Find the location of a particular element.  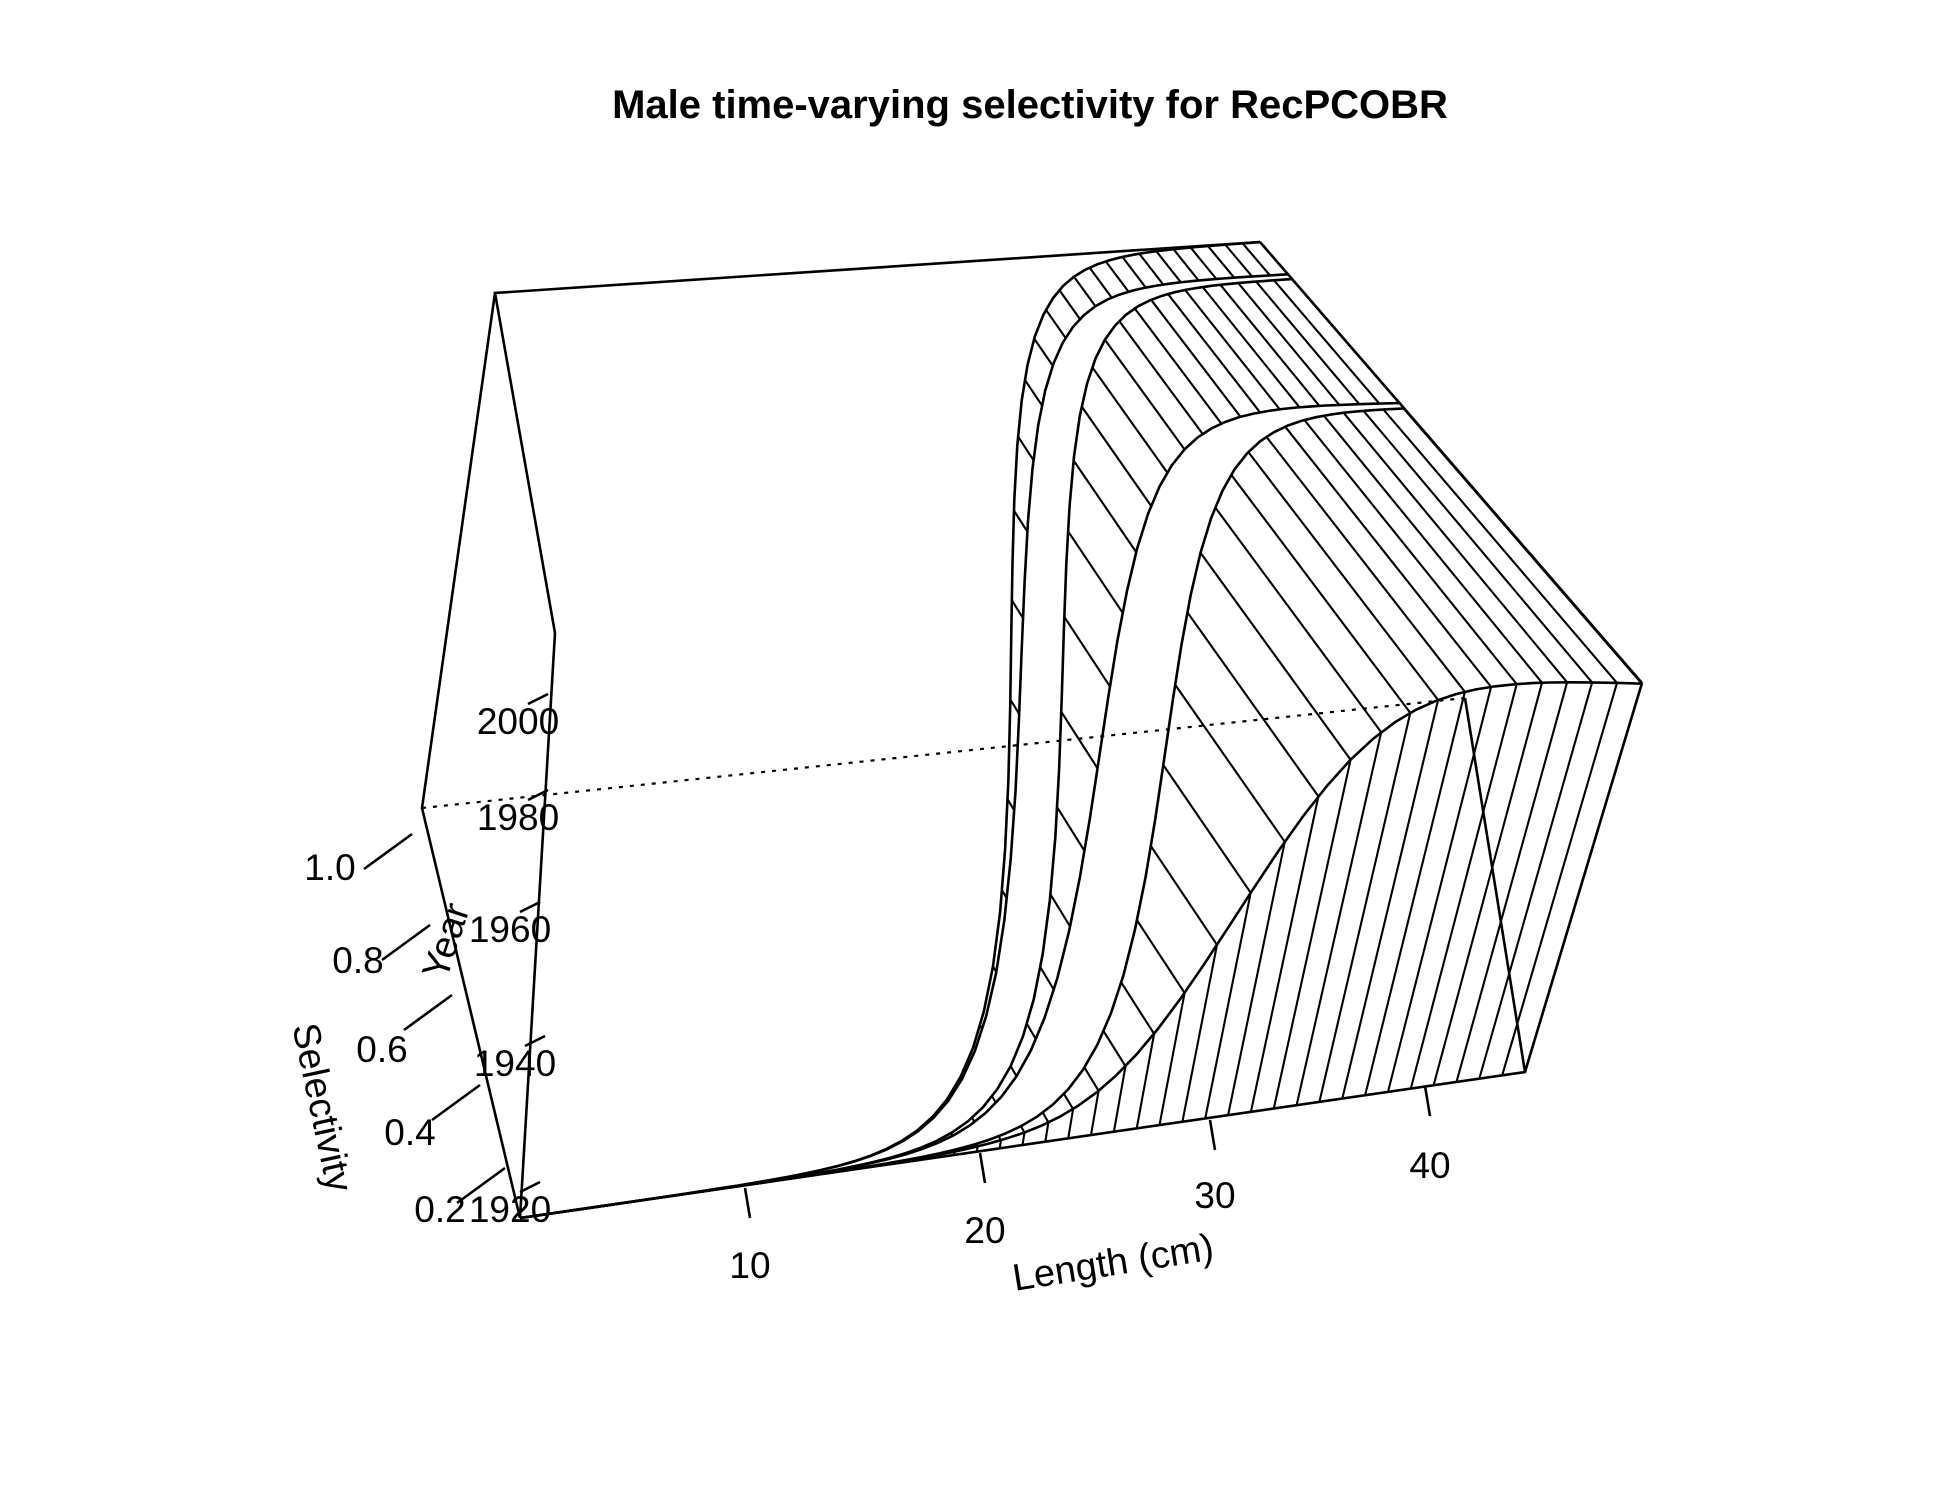

x-tick-label: 40 is located at coordinates (1429, 1165).